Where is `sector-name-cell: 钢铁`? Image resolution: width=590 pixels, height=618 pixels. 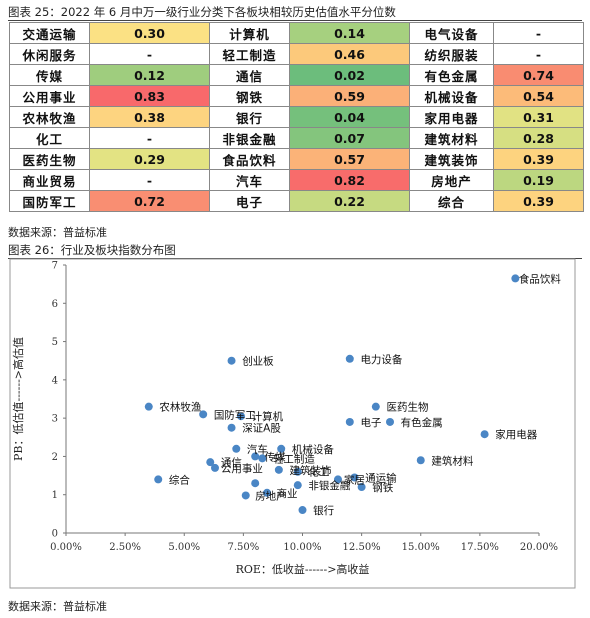
sector-name-cell: 钢铁 is located at coordinates (249, 96).